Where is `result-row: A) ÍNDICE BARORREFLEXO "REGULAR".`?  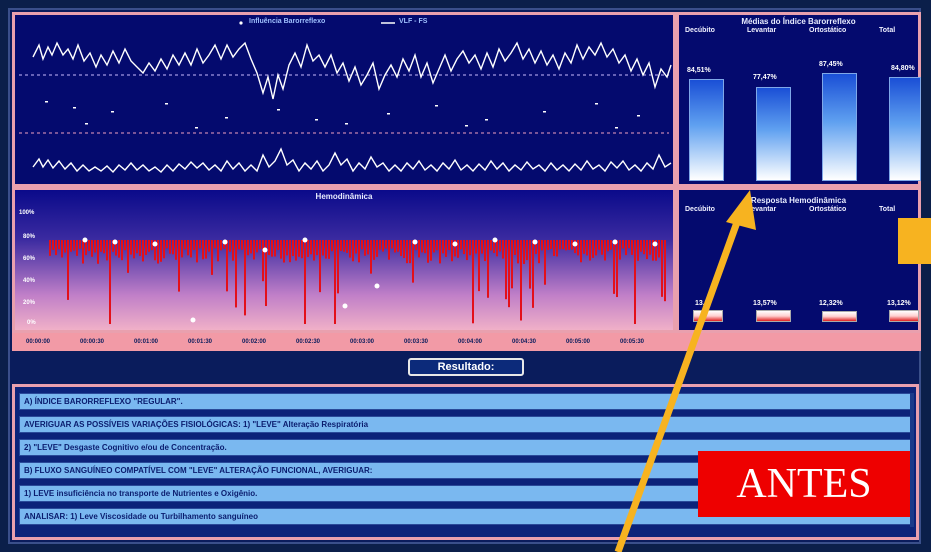 result-row: A) ÍNDICE BARORREFLEXO "REGULAR". is located at coordinates (465, 401).